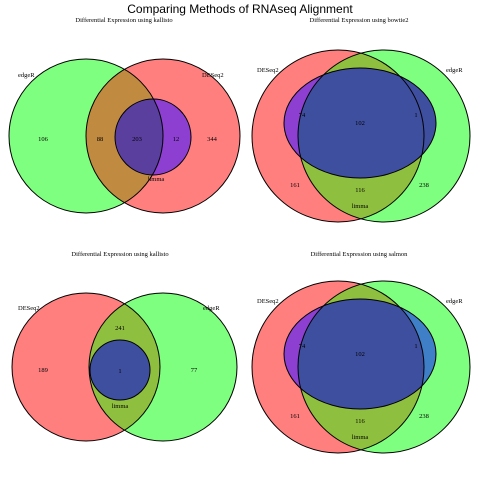 Image resolution: width=480 pixels, height=480 pixels. I want to click on limma-edger-overlap, so click(139, 137).